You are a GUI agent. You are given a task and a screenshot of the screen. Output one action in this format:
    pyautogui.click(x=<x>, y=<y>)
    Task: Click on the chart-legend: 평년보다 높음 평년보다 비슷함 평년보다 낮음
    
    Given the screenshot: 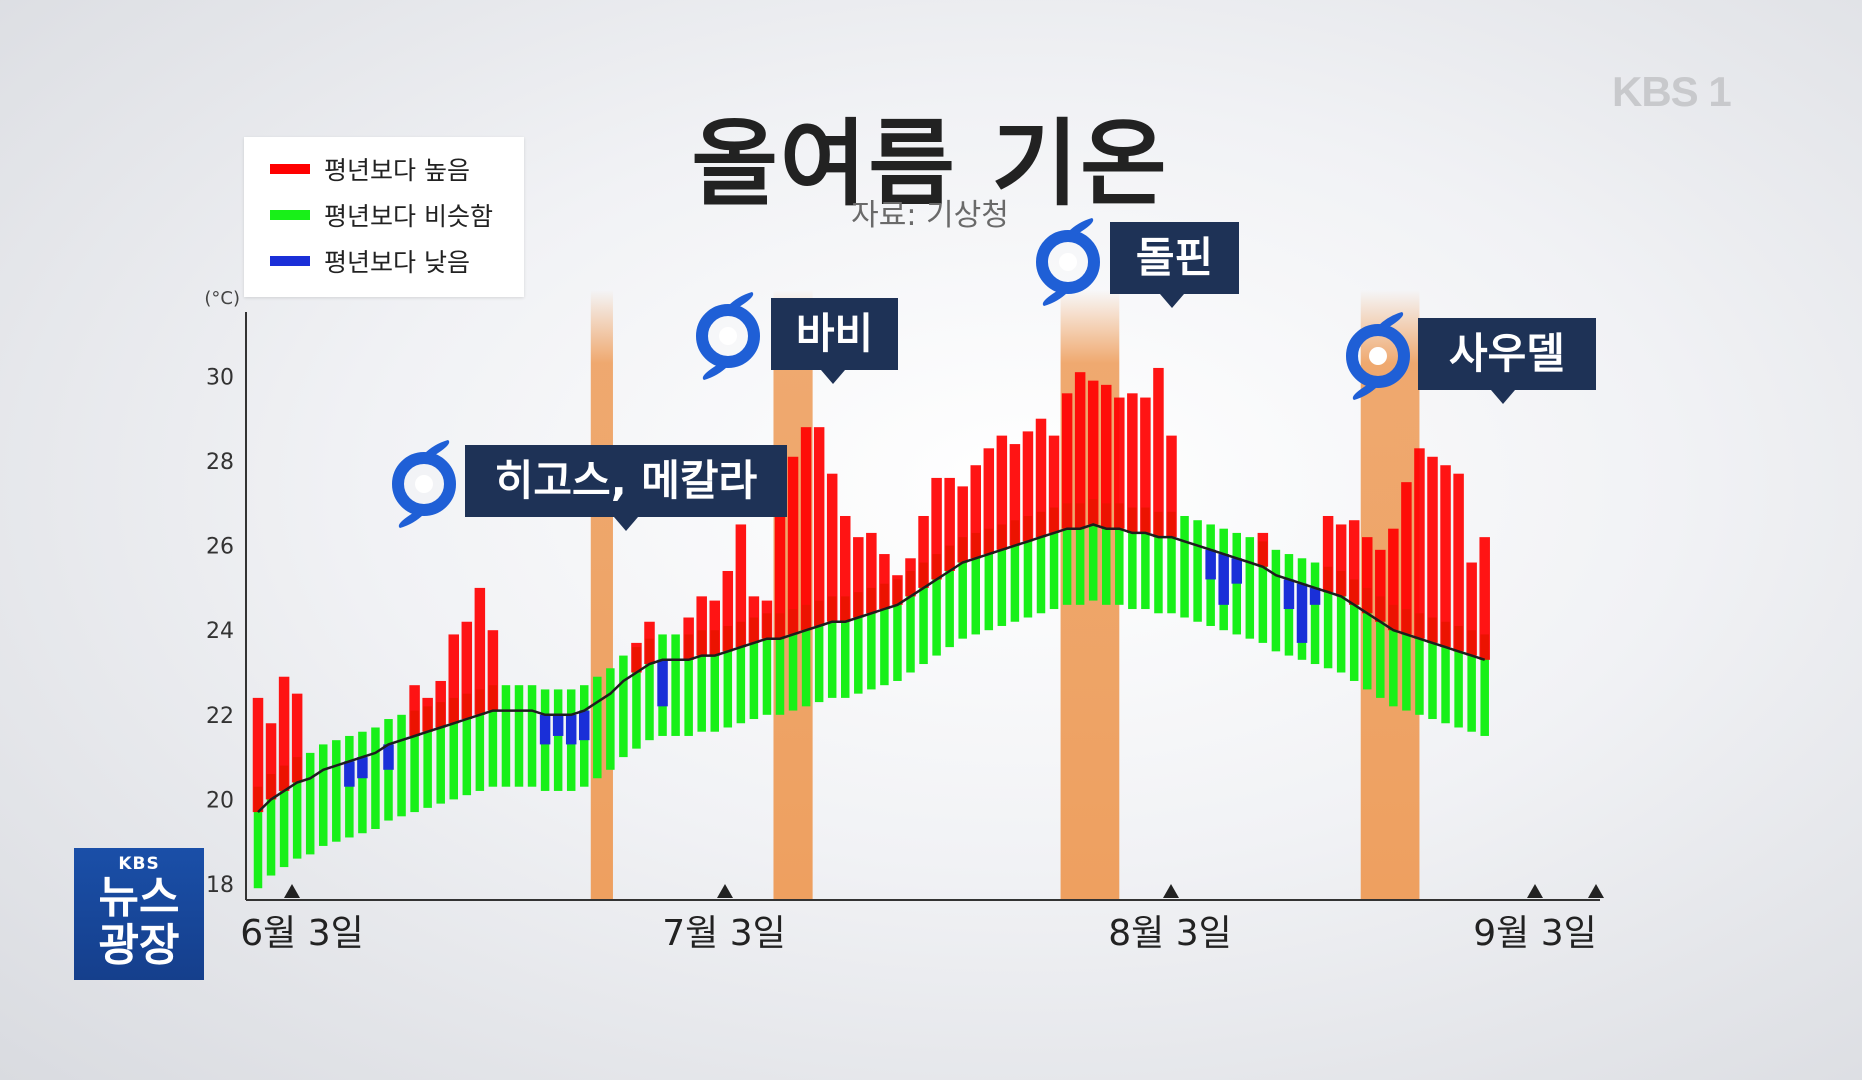 What is the action you would take?
    pyautogui.click(x=384, y=217)
    